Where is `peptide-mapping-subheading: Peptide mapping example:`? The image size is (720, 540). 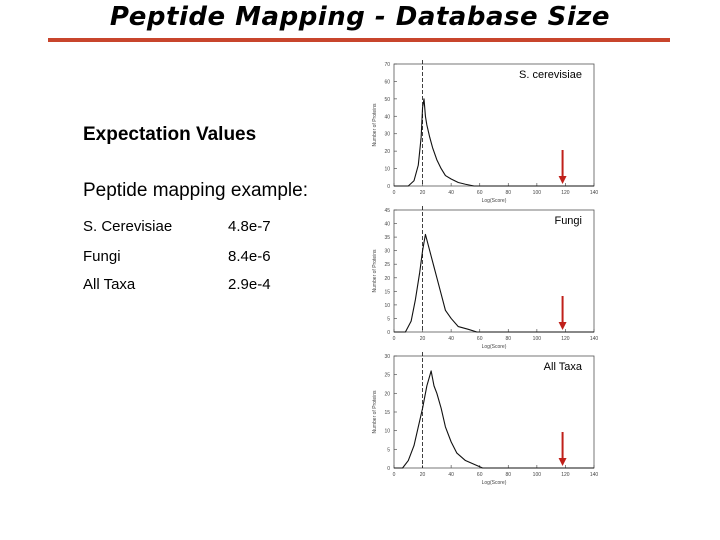
peptide-mapping-subheading: Peptide mapping example: is located at coordinates (195, 190).